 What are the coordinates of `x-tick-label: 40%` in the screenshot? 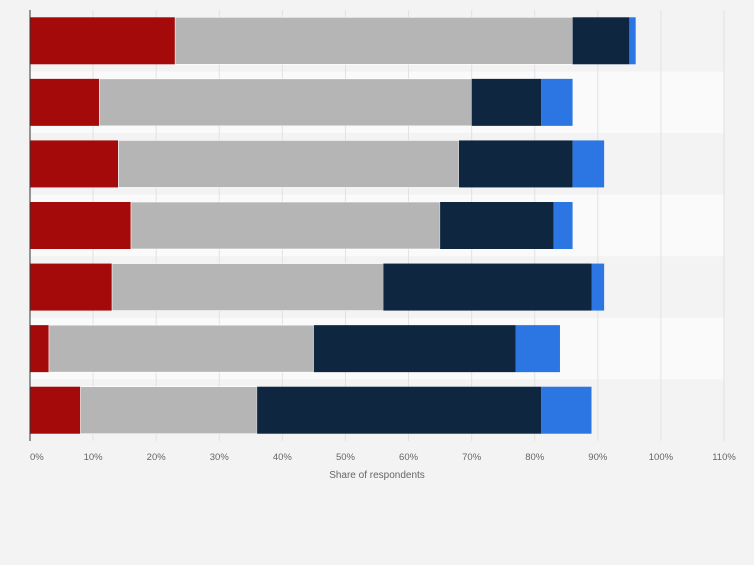 It's located at (283, 457).